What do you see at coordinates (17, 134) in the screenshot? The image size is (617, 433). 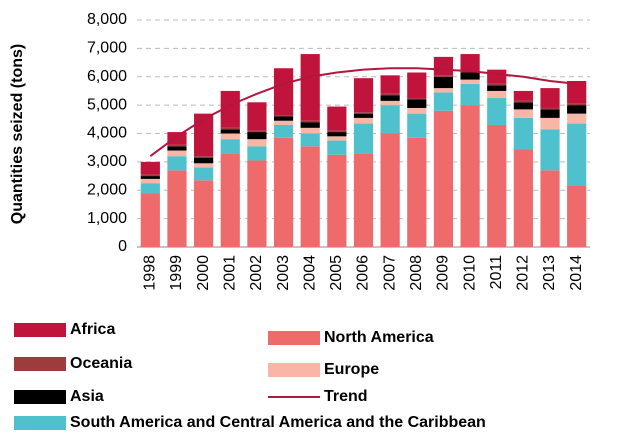 I see `y-axis-label: Quantities seized (tons)` at bounding box center [17, 134].